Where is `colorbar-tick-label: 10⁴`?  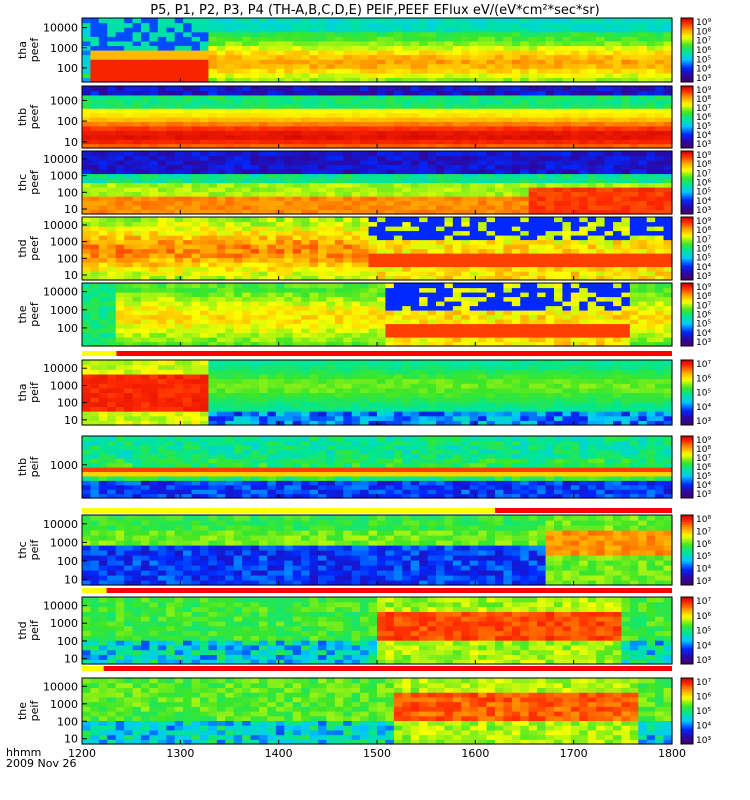 colorbar-tick-label: 10⁴ is located at coordinates (703, 70).